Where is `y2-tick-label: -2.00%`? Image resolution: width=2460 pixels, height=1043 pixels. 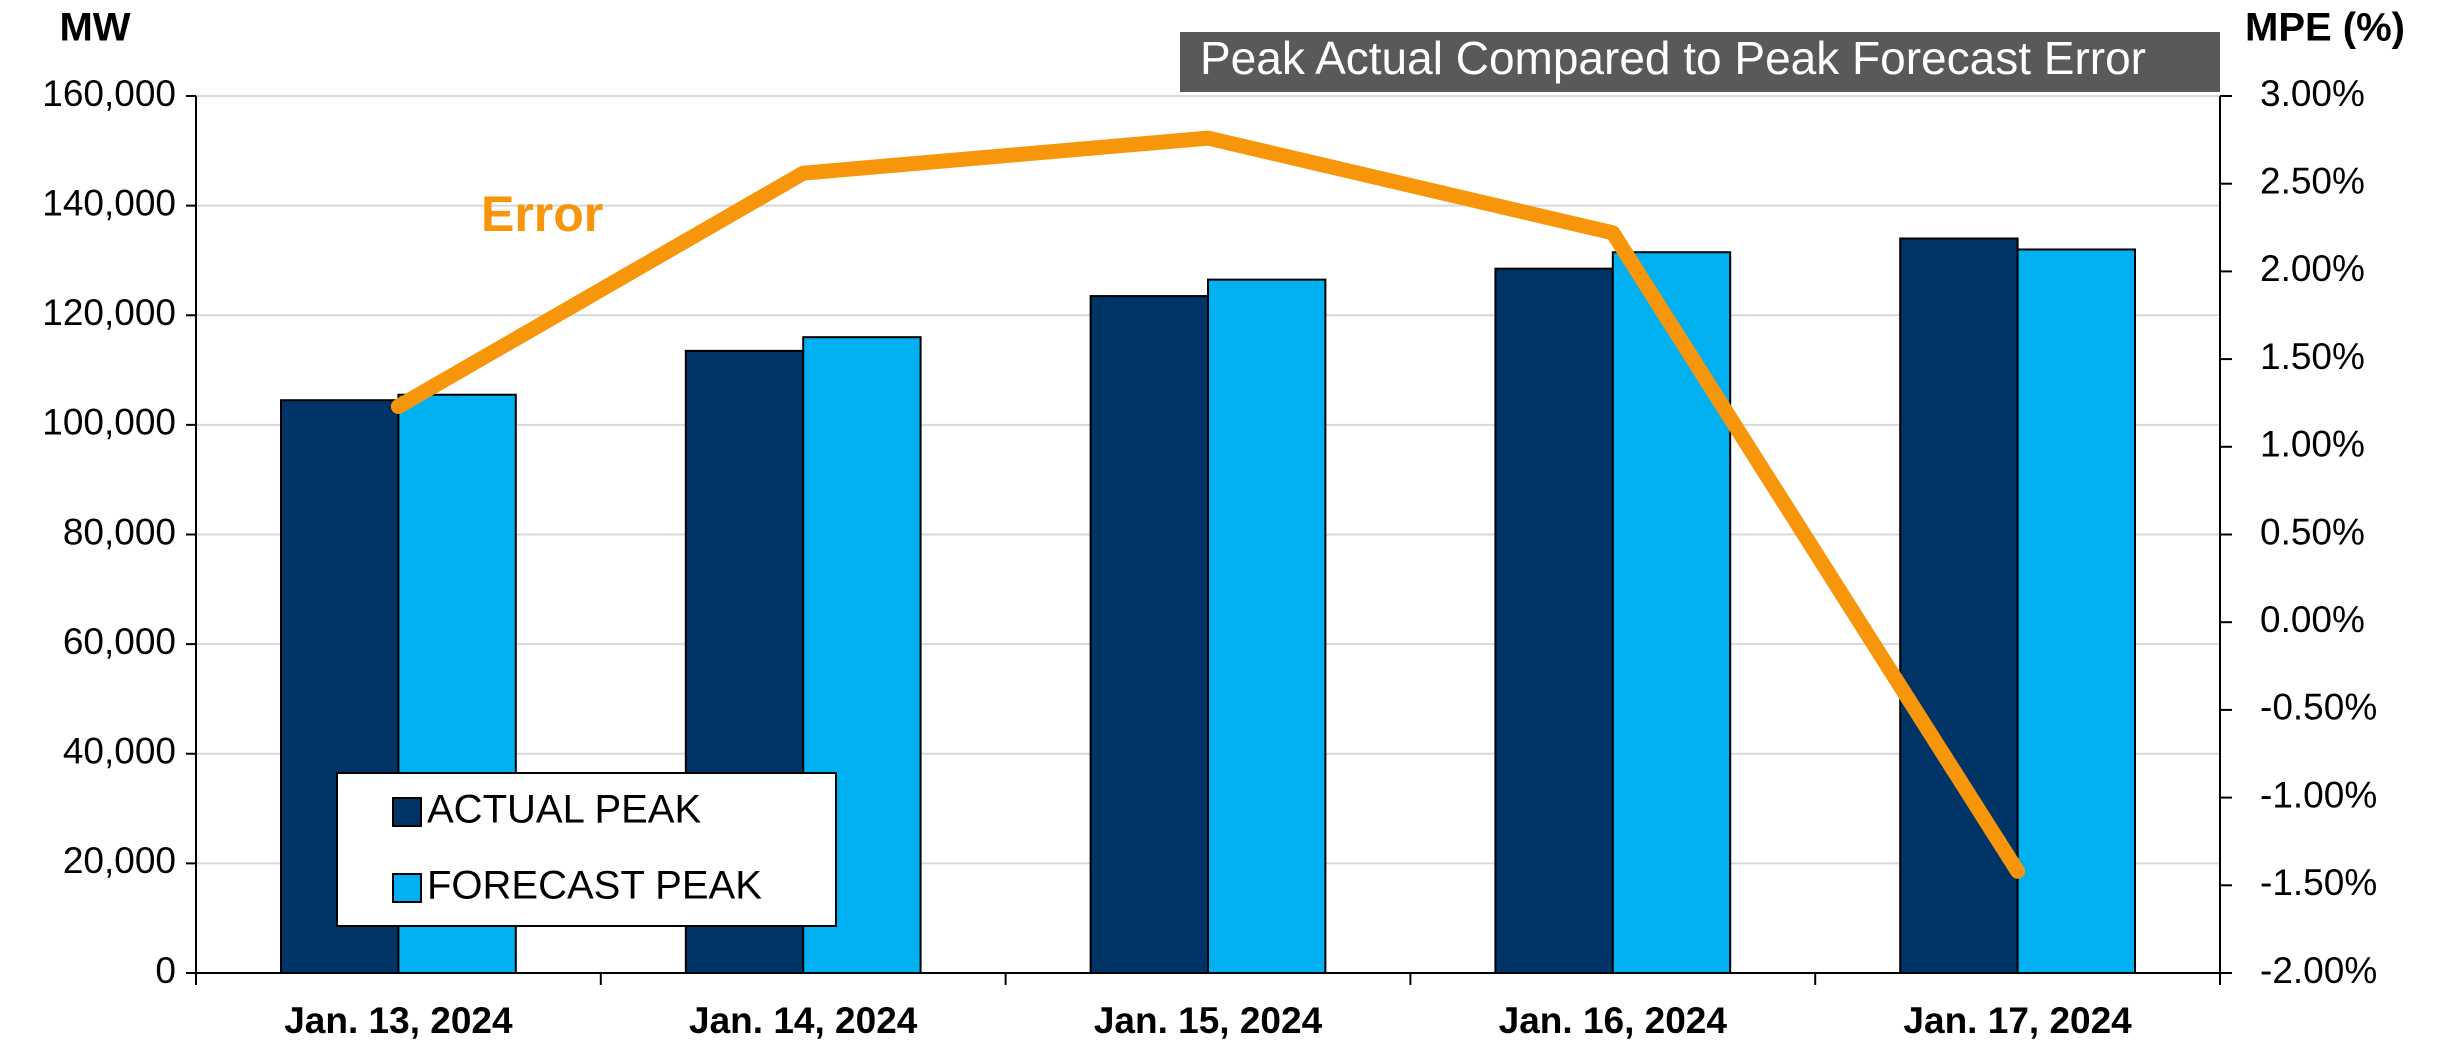 y2-tick-label: -2.00% is located at coordinates (2318, 970).